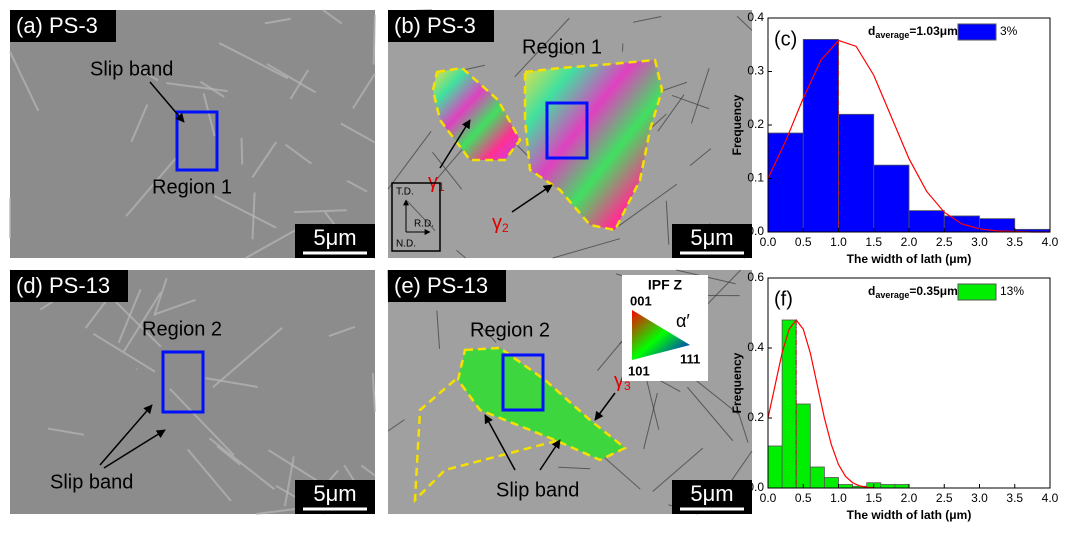 This screenshot has width=1080, height=534. I want to click on outline, so click(487, 441).